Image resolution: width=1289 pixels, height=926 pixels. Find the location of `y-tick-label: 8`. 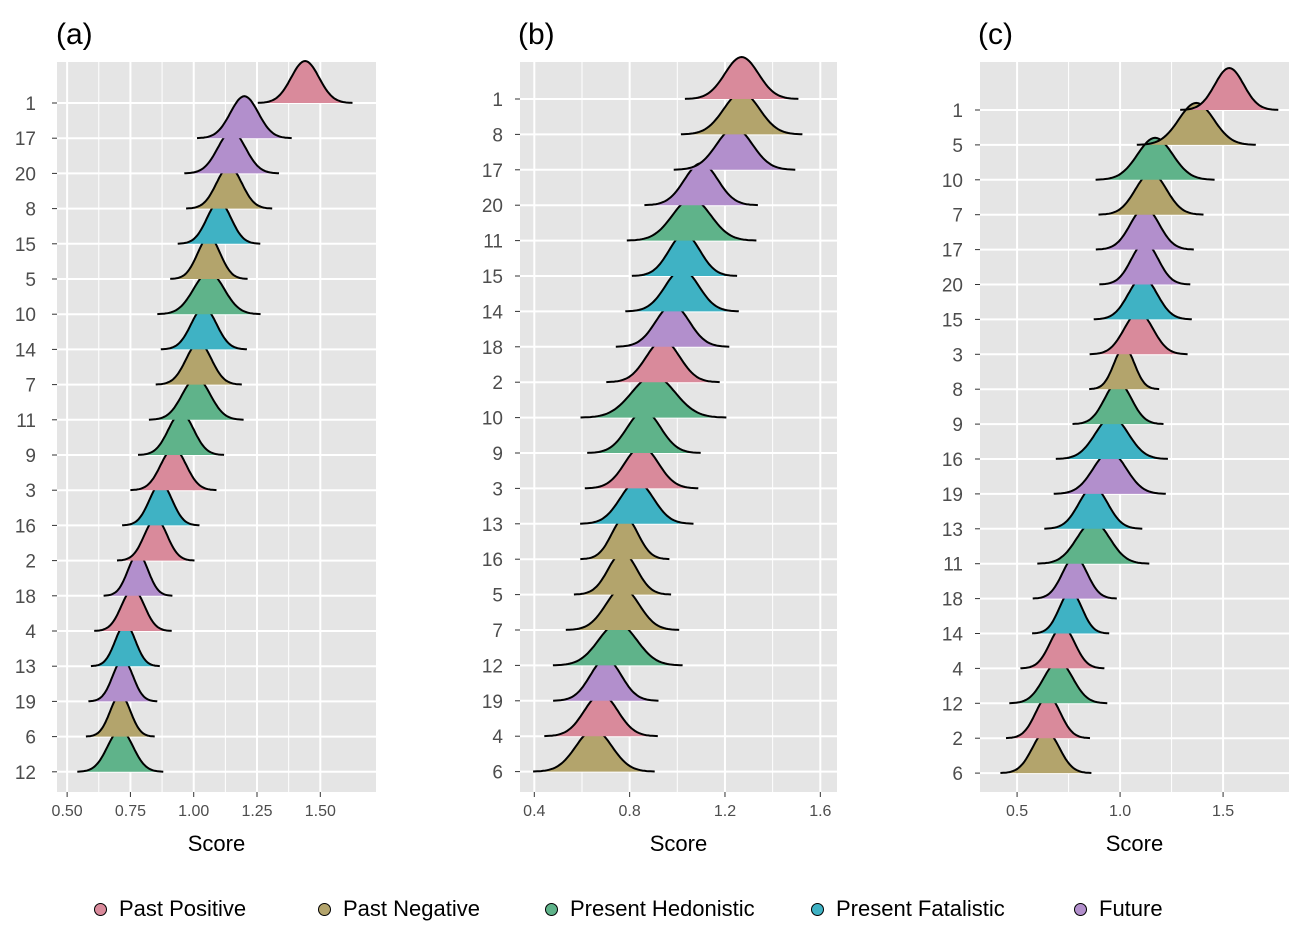

y-tick-label: 8 is located at coordinates (957, 390).